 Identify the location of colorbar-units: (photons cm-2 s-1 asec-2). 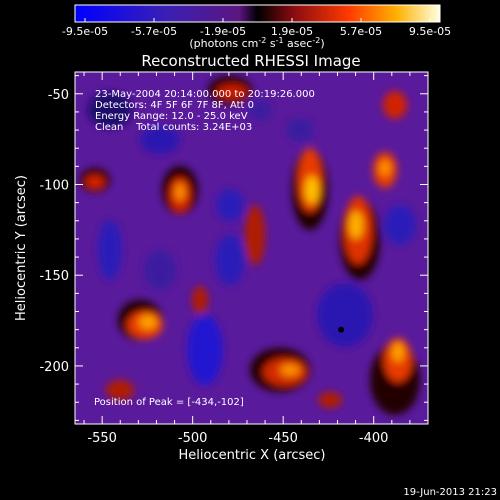
(256, 43).